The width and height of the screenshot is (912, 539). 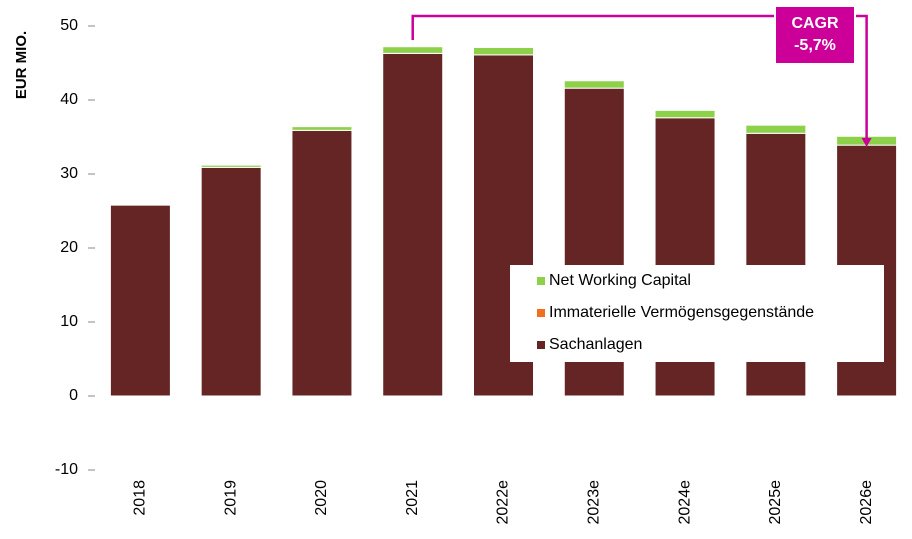 I want to click on x-tick-label: 2026e, so click(x=866, y=502).